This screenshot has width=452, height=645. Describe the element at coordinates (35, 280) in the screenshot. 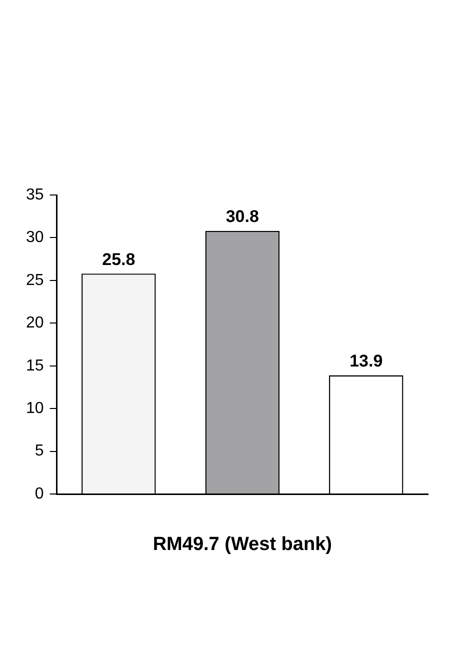

I see `y-tick-label: 25` at that location.